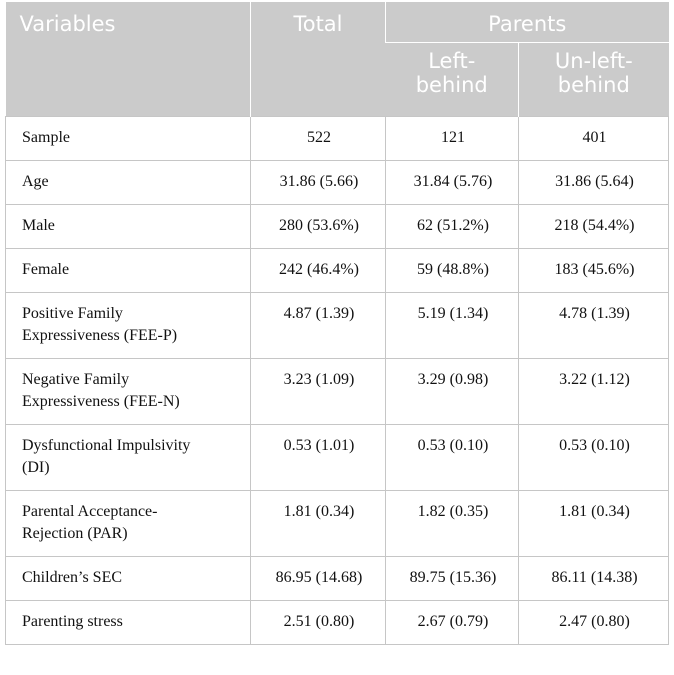  I want to click on table-cell: Positive Family Expressiveness (FEE-P), so click(128, 325).